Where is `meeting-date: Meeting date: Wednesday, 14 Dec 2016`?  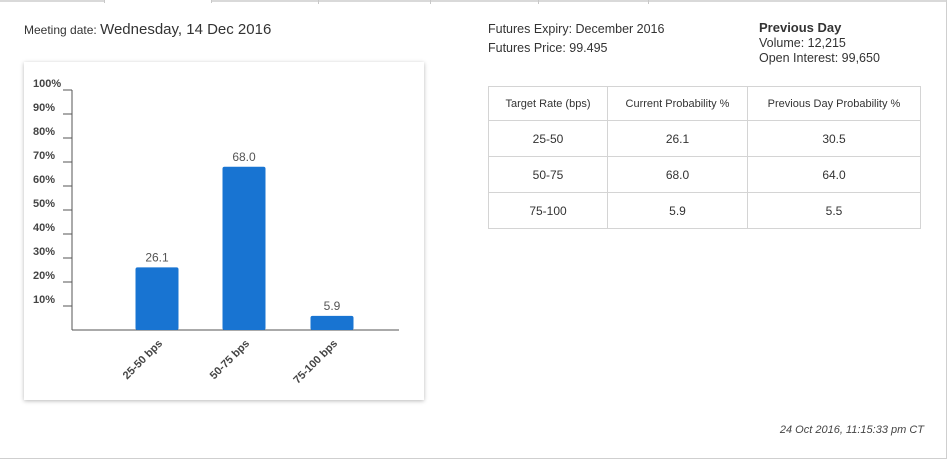 meeting-date: Meeting date: Wednesday, 14 Dec 2016 is located at coordinates (147, 29).